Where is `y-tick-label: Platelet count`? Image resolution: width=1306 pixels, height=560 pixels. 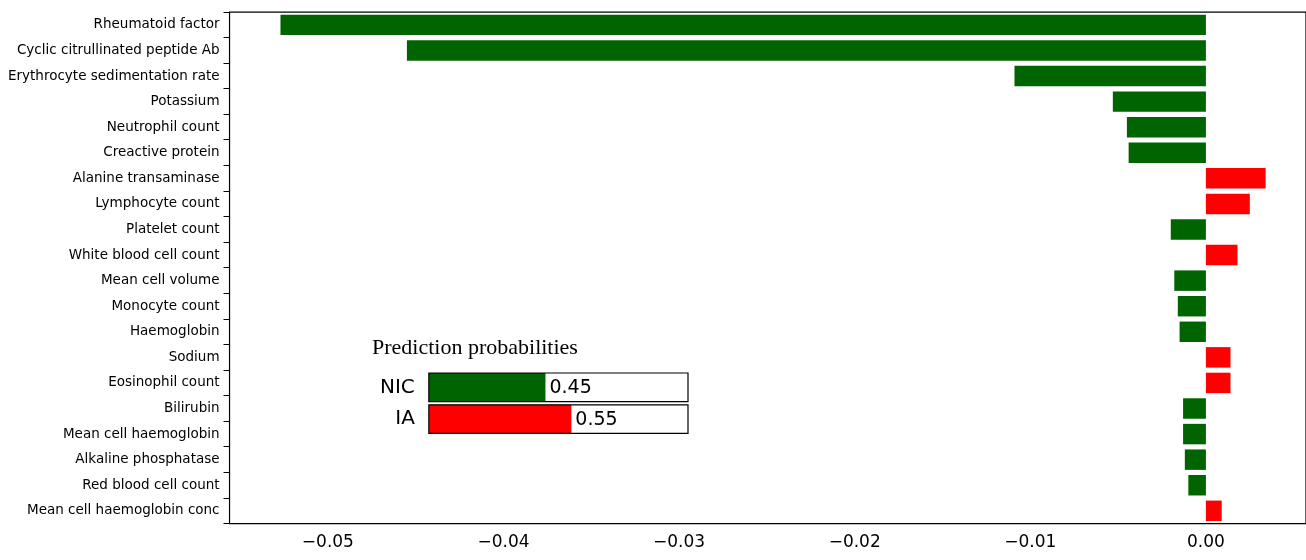 y-tick-label: Platelet count is located at coordinates (173, 227).